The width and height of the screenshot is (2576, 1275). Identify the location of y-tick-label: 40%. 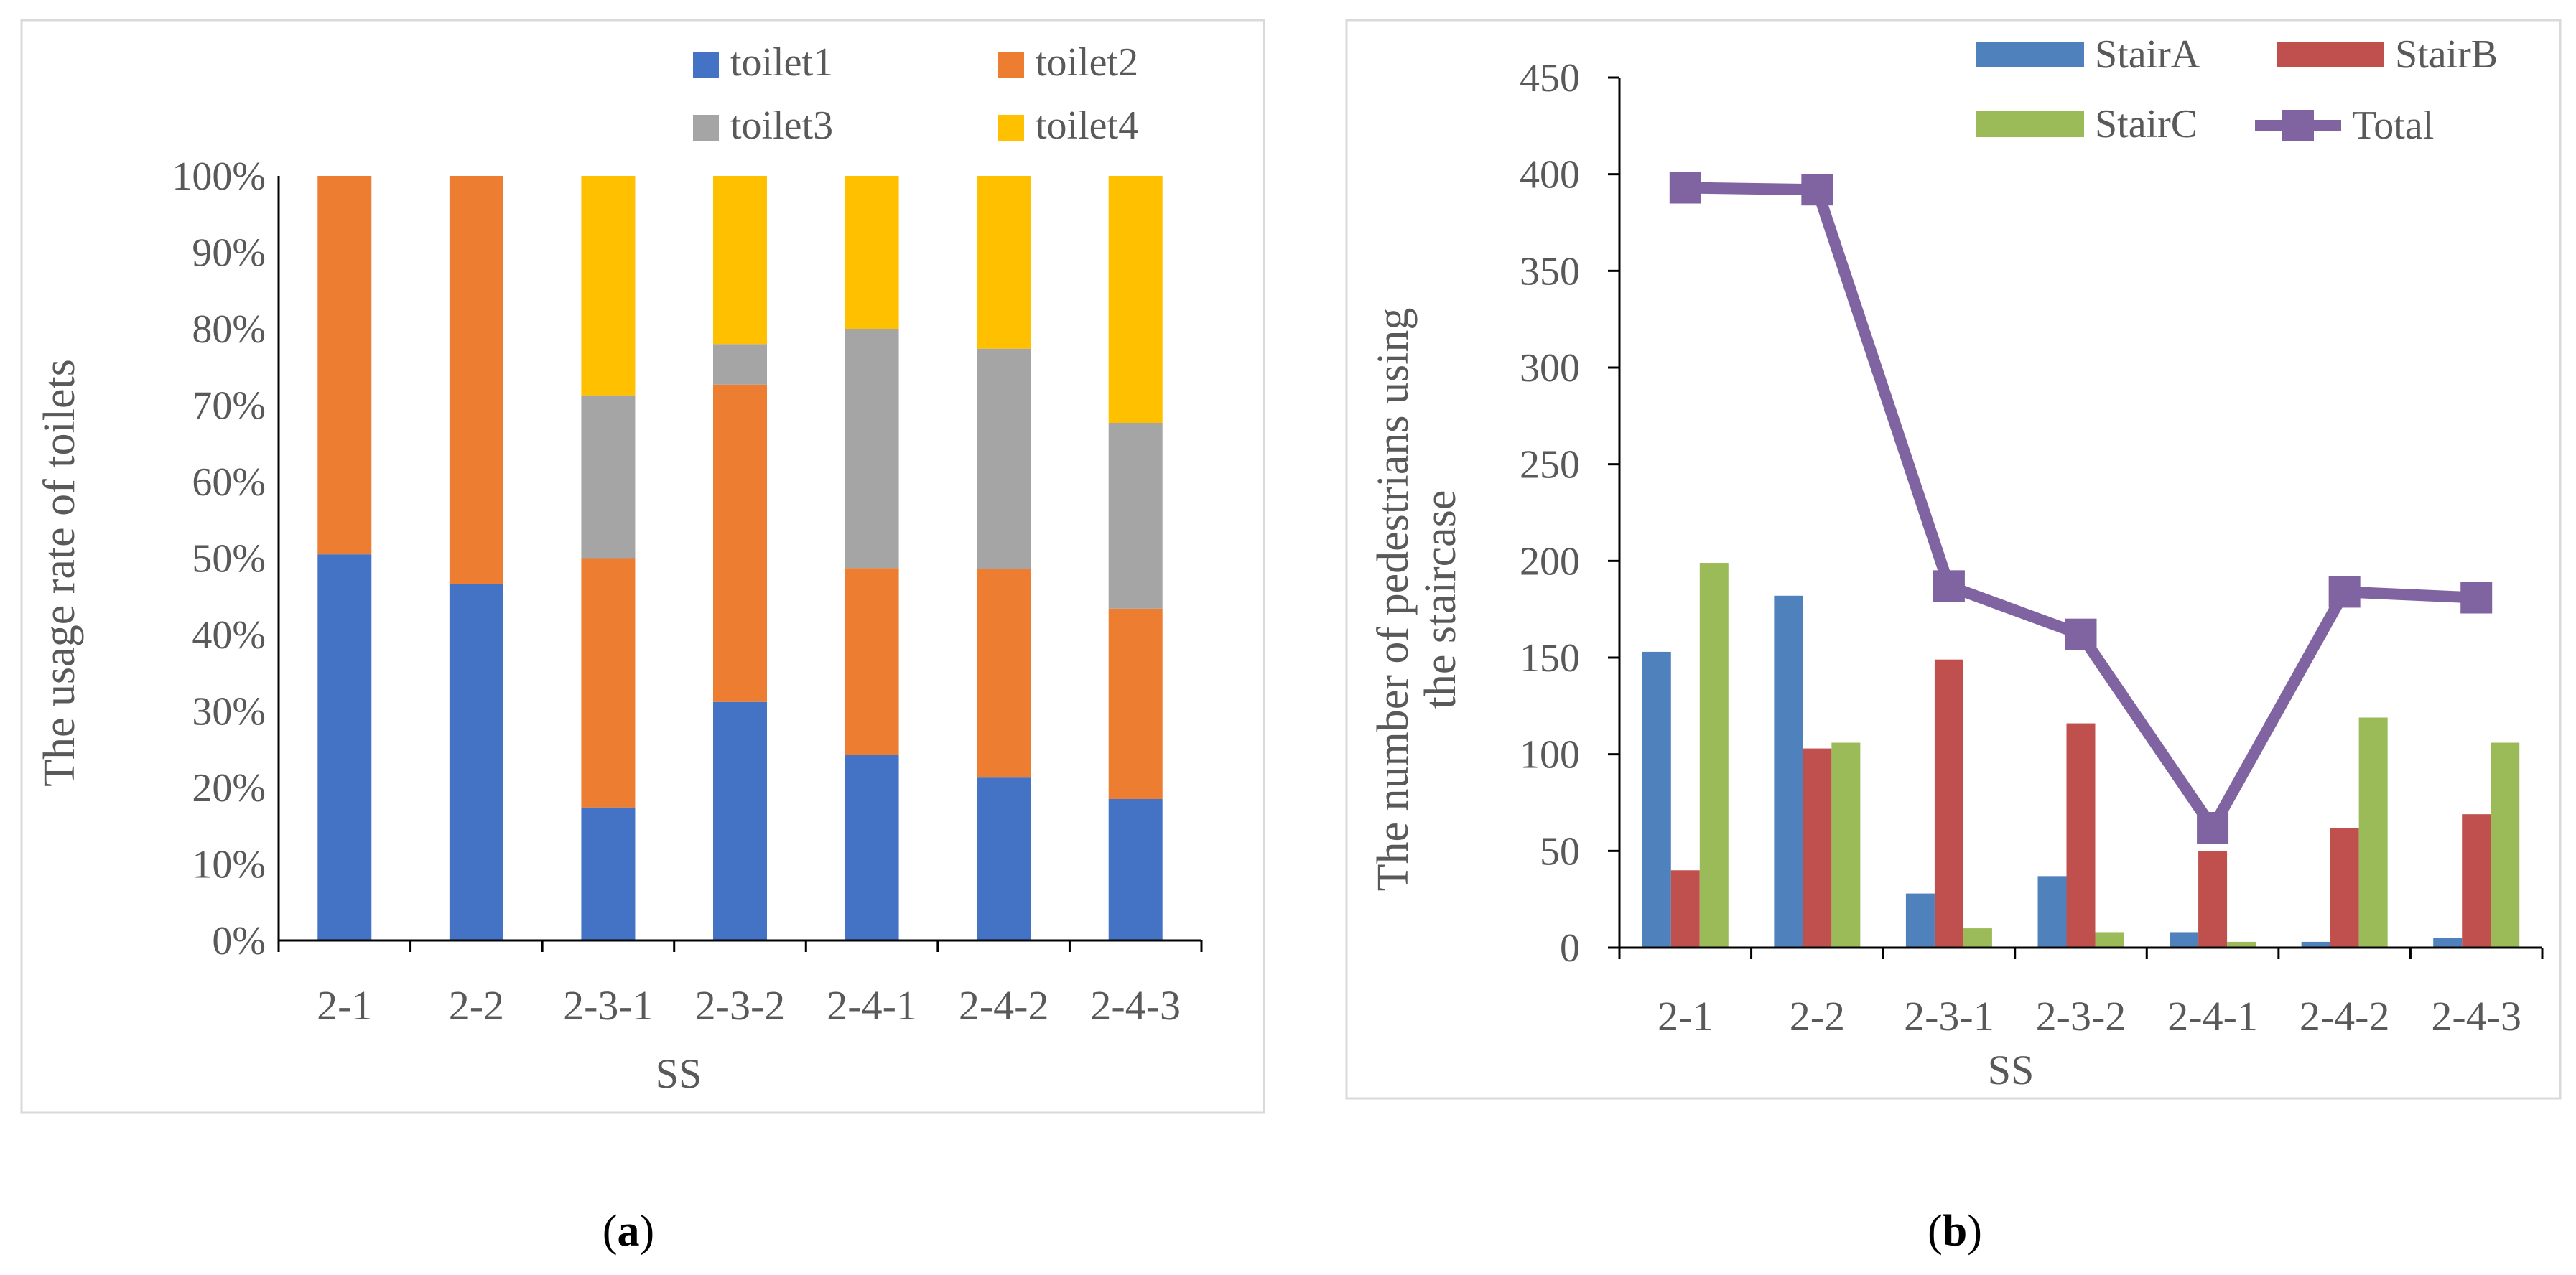
(229, 635).